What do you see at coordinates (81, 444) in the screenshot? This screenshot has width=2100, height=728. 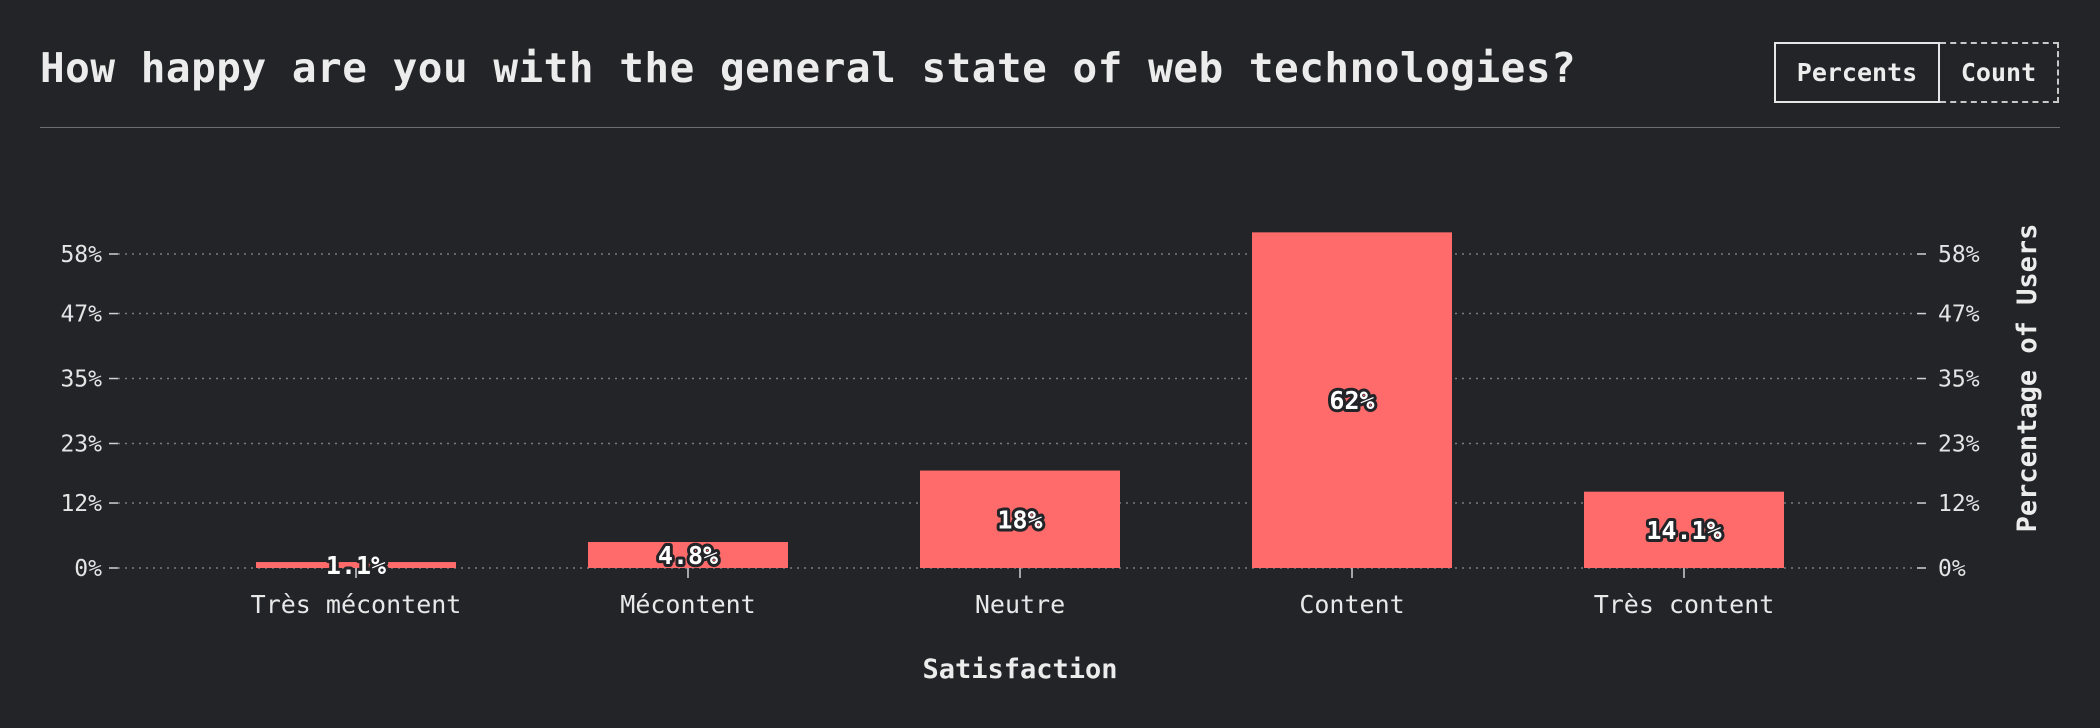 I see `y-tick-label-left: 23%` at bounding box center [81, 444].